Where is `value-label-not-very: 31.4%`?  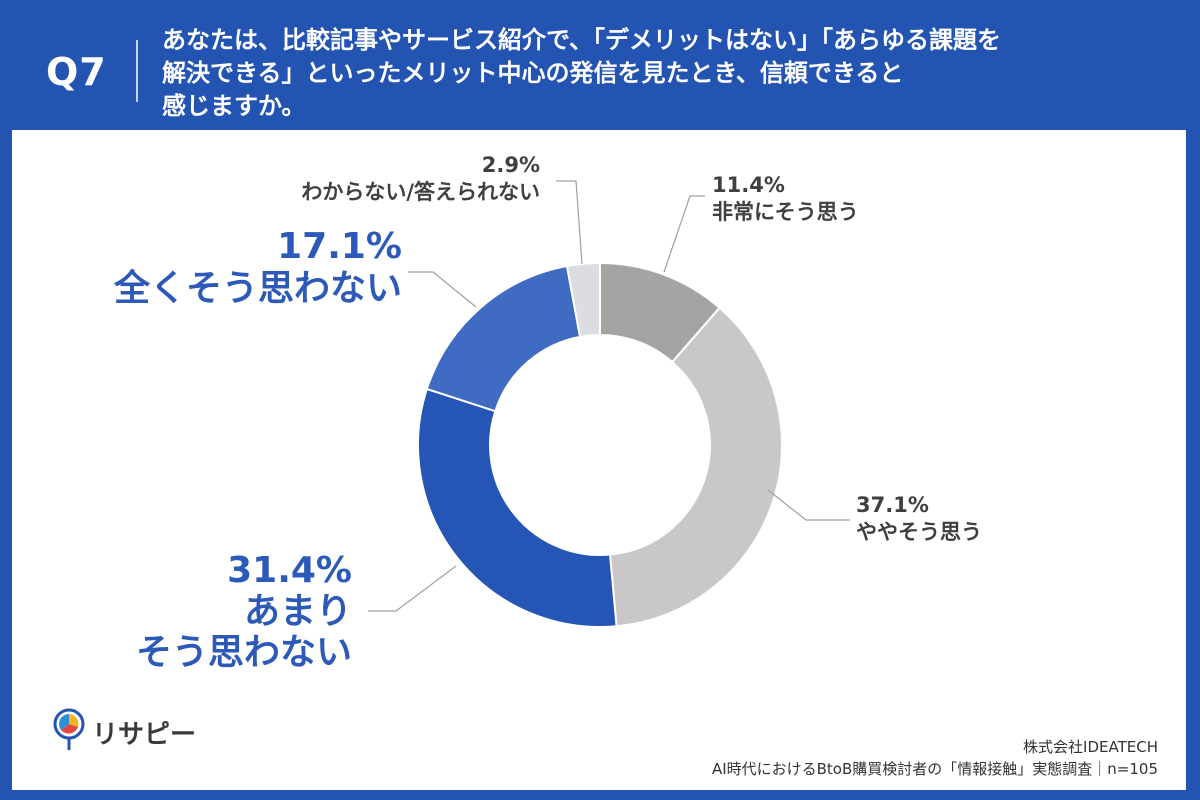 value-label-not-very: 31.4% is located at coordinates (289, 570).